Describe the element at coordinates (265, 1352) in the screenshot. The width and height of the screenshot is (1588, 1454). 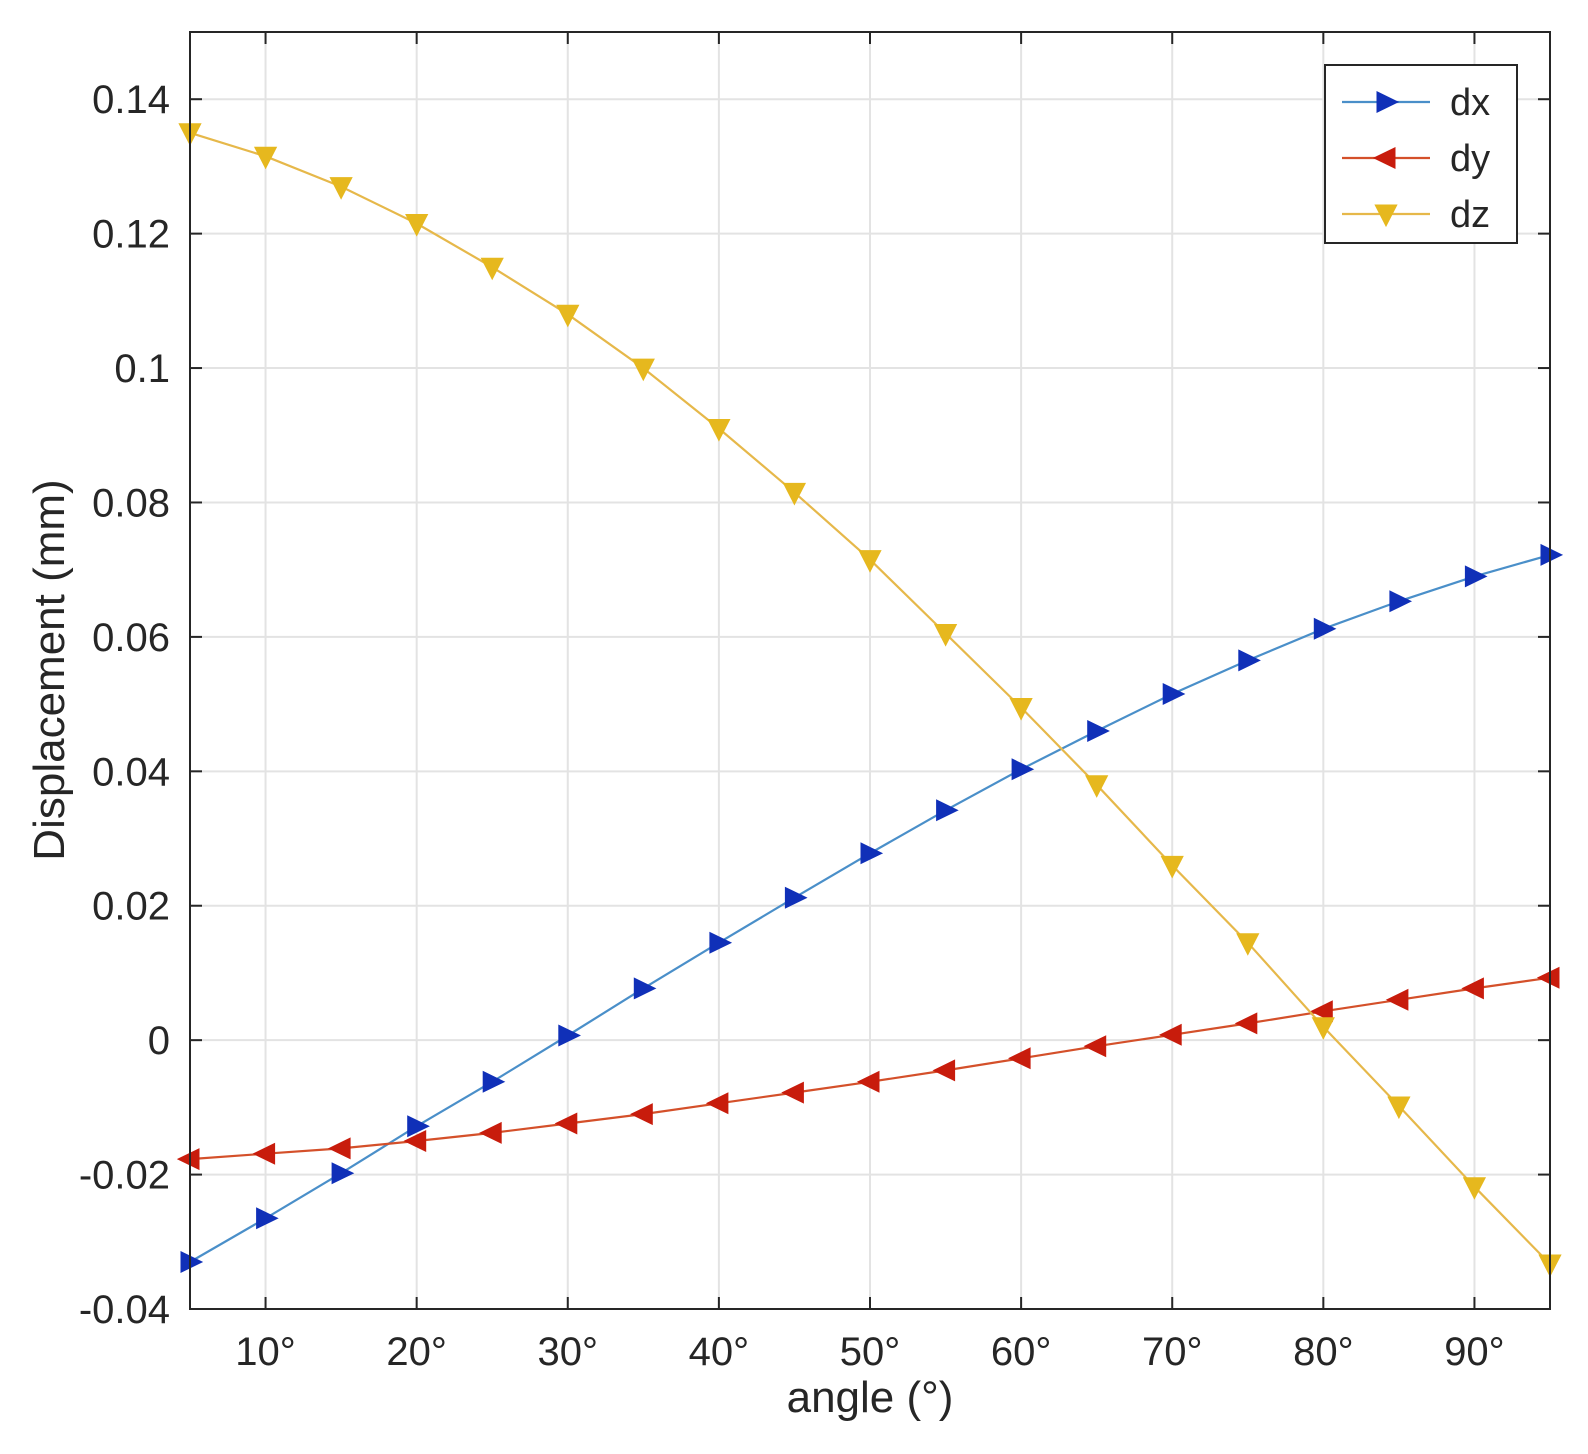
I see `x-tick-label: 10°` at that location.